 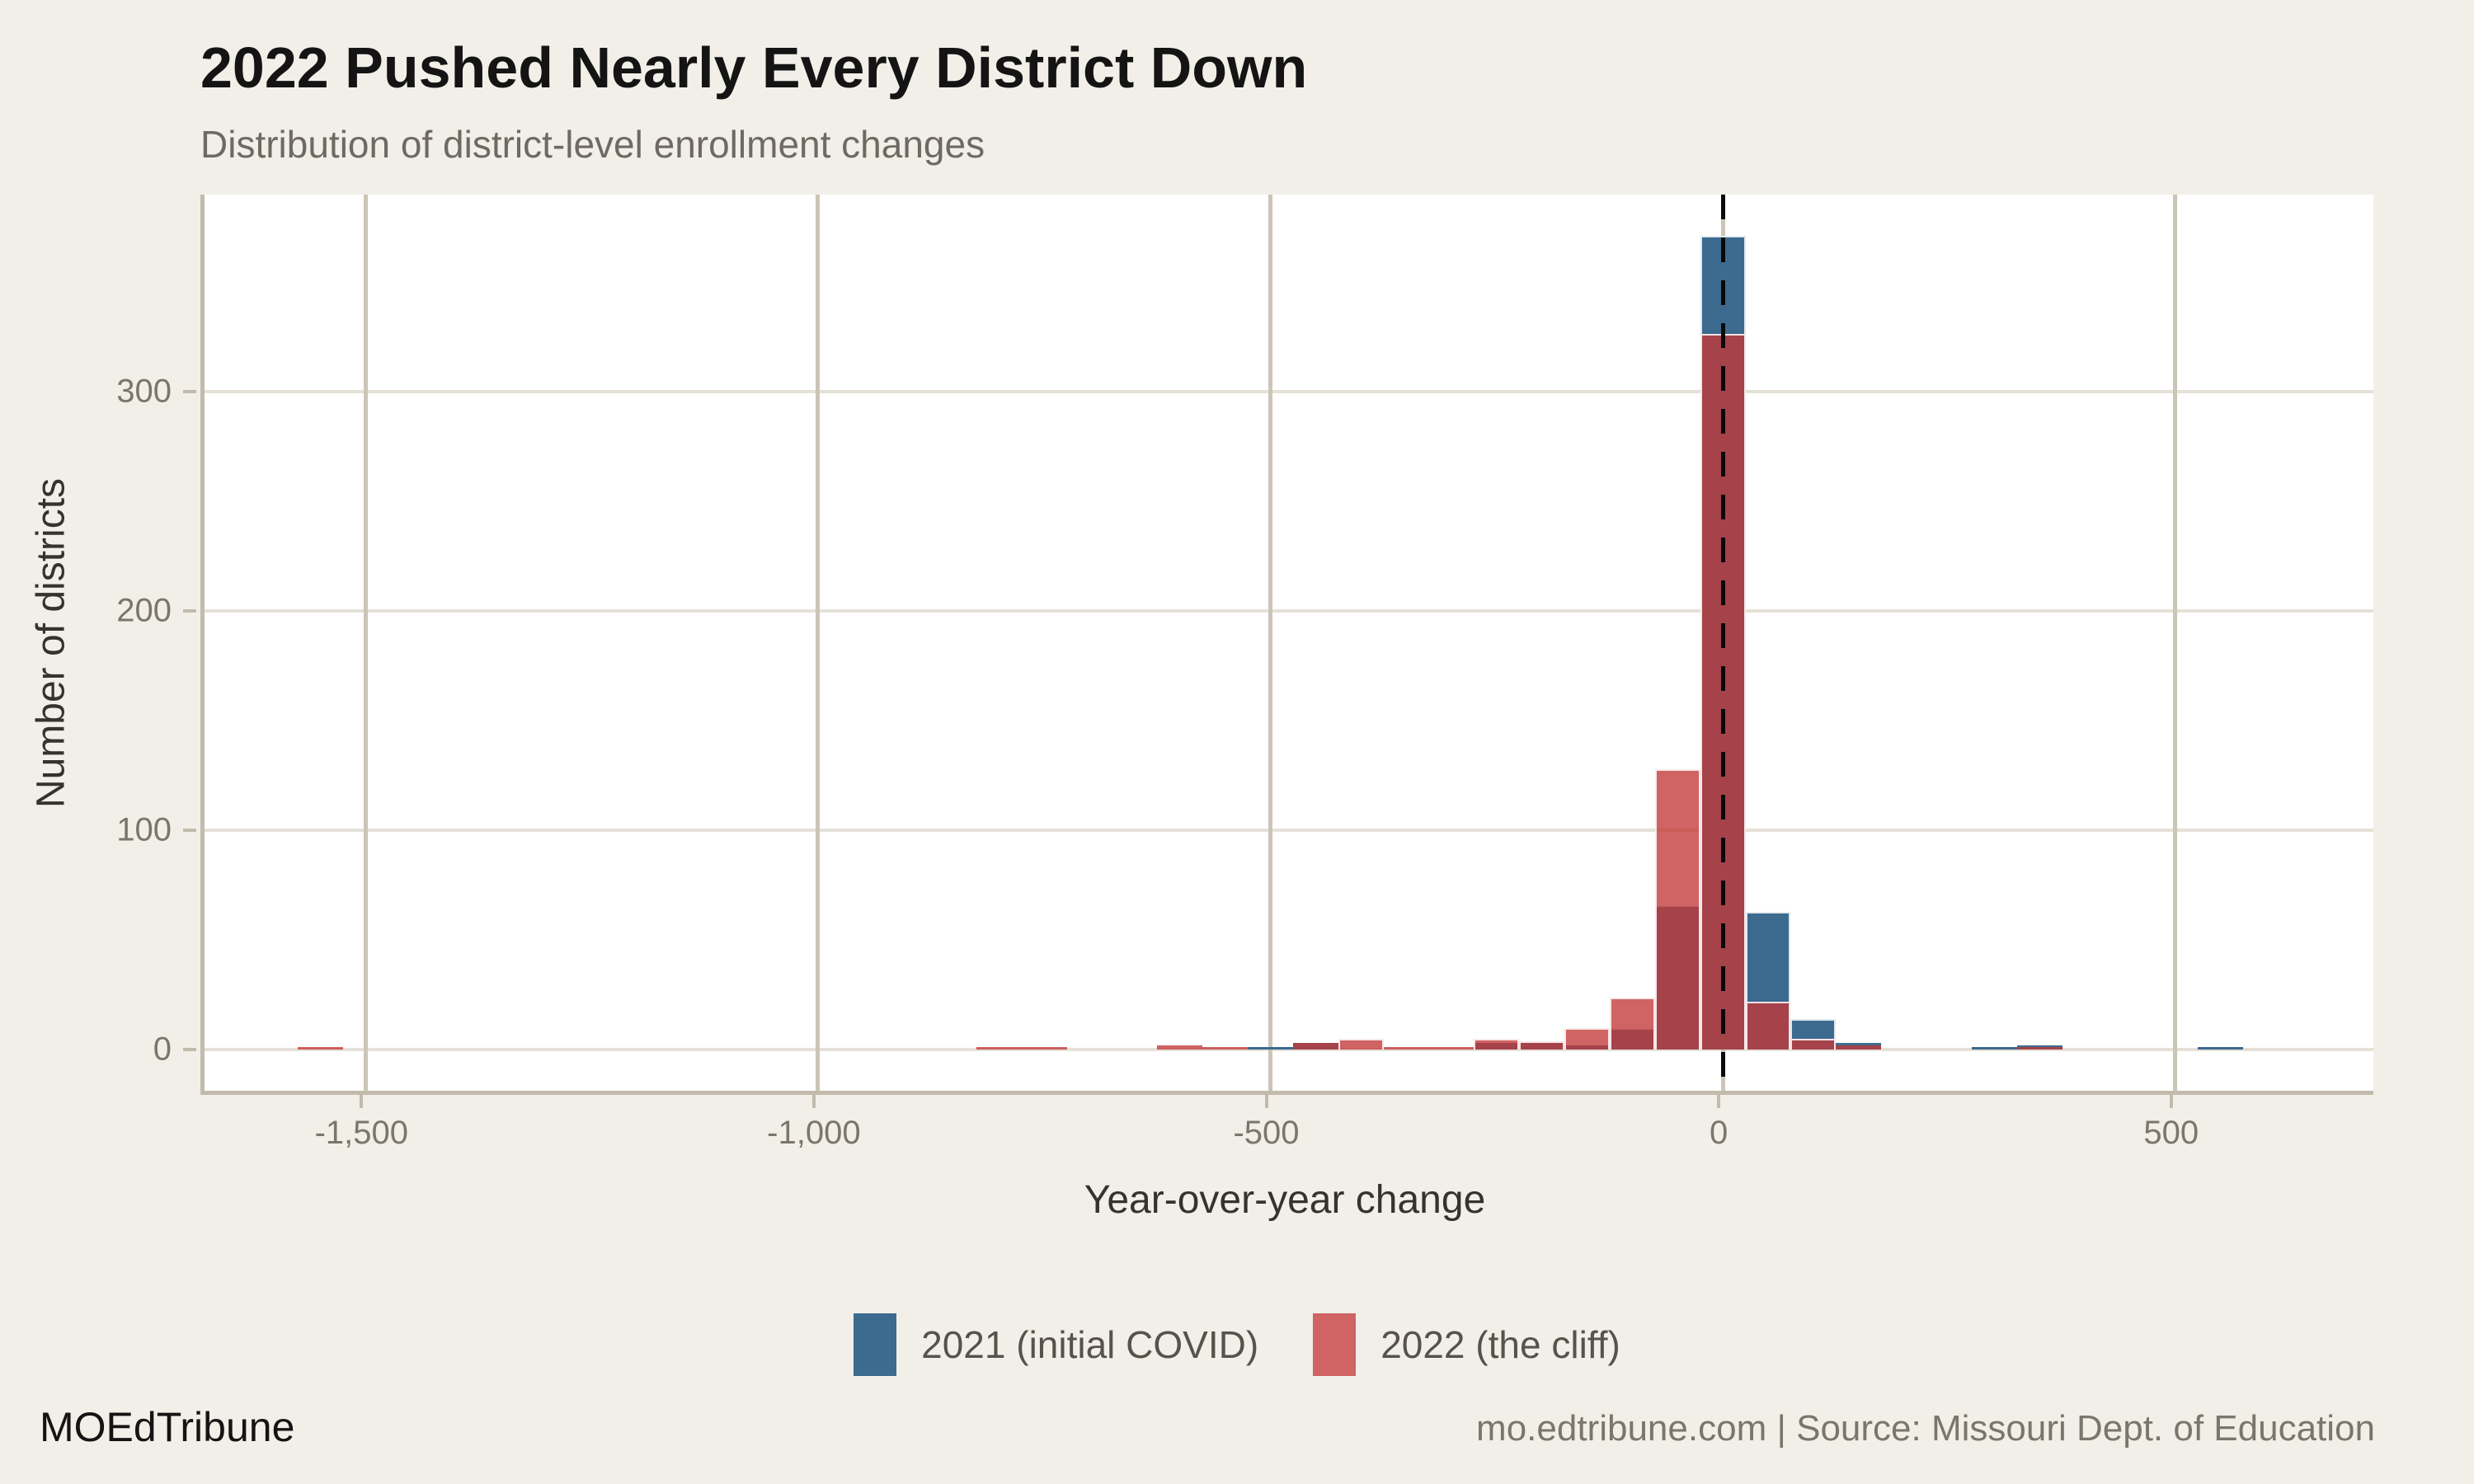 I want to click on legend-swatch-2021, so click(x=875, y=1344).